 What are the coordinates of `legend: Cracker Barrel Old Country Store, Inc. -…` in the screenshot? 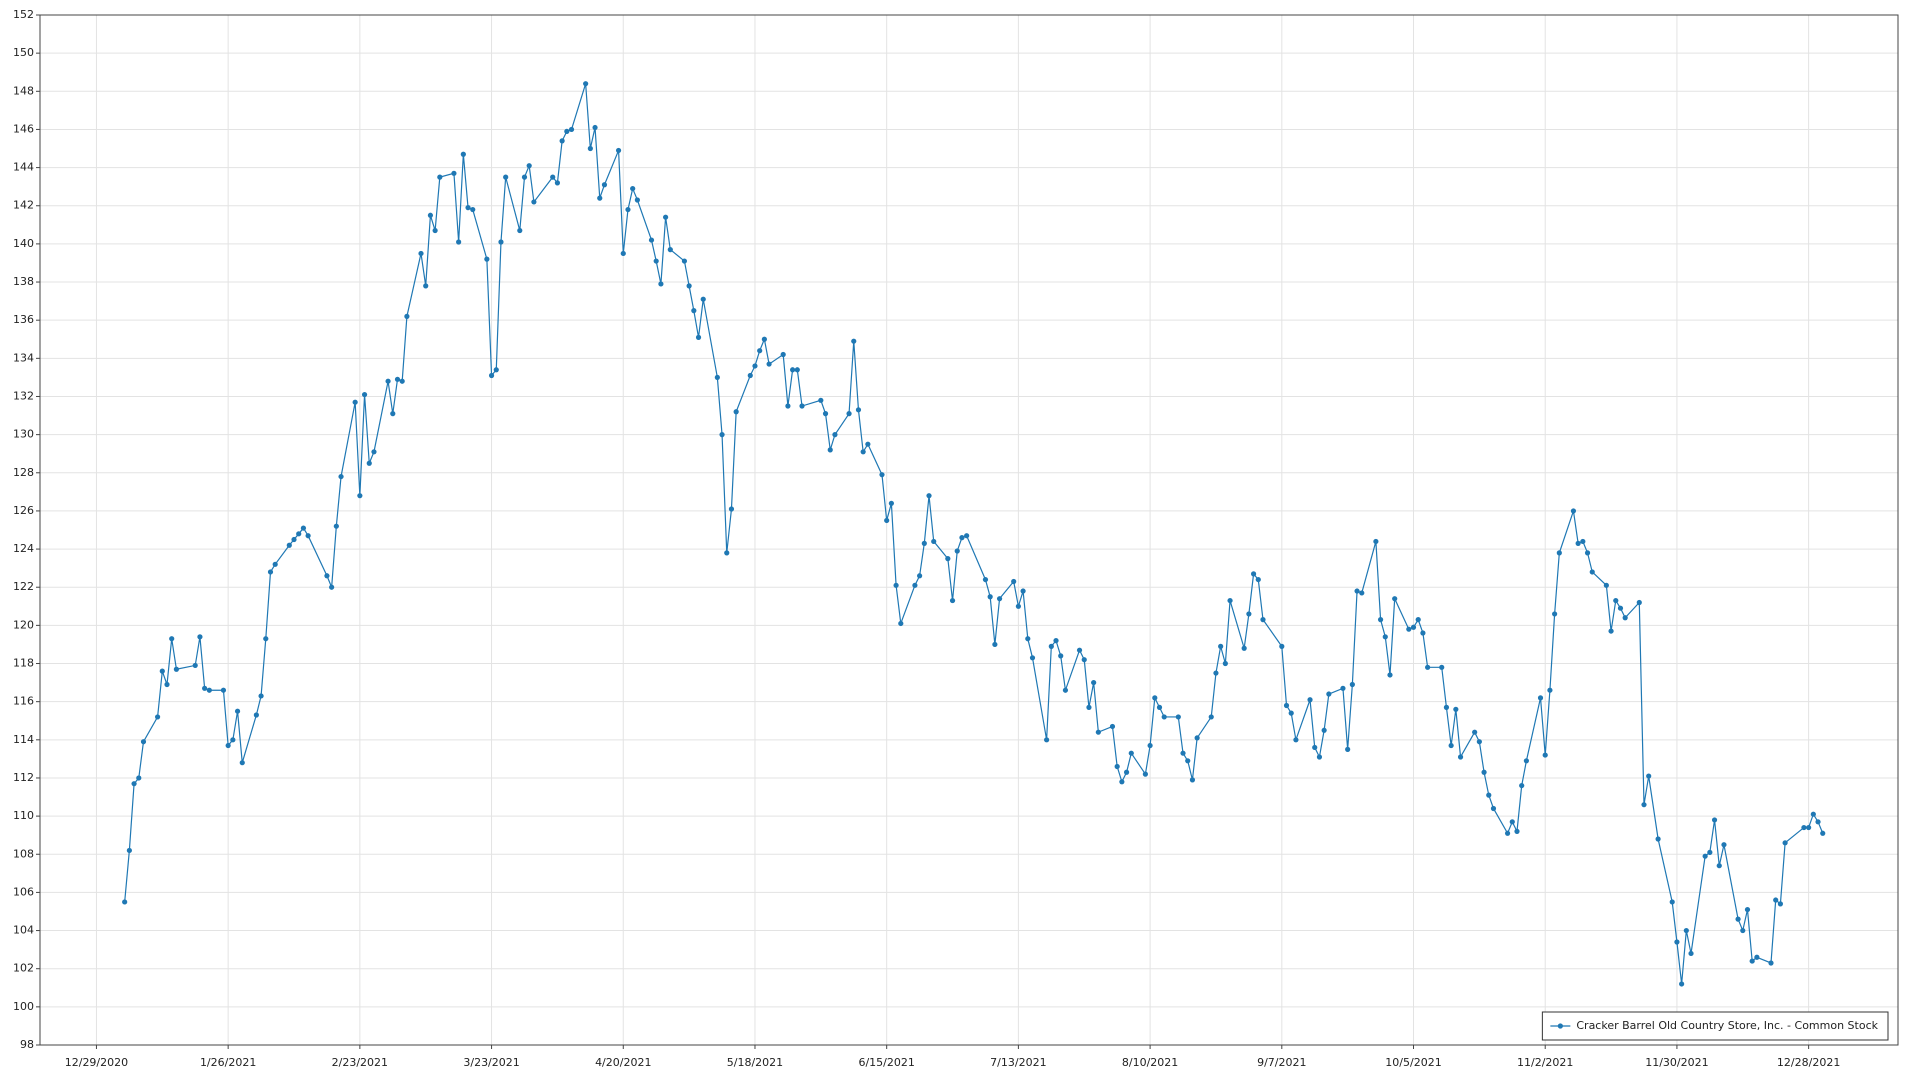 It's located at (1715, 1026).